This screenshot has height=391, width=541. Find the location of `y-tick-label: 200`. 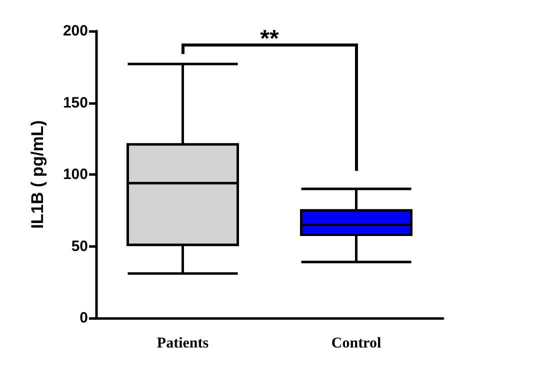

y-tick-label: 200 is located at coordinates (75, 31).